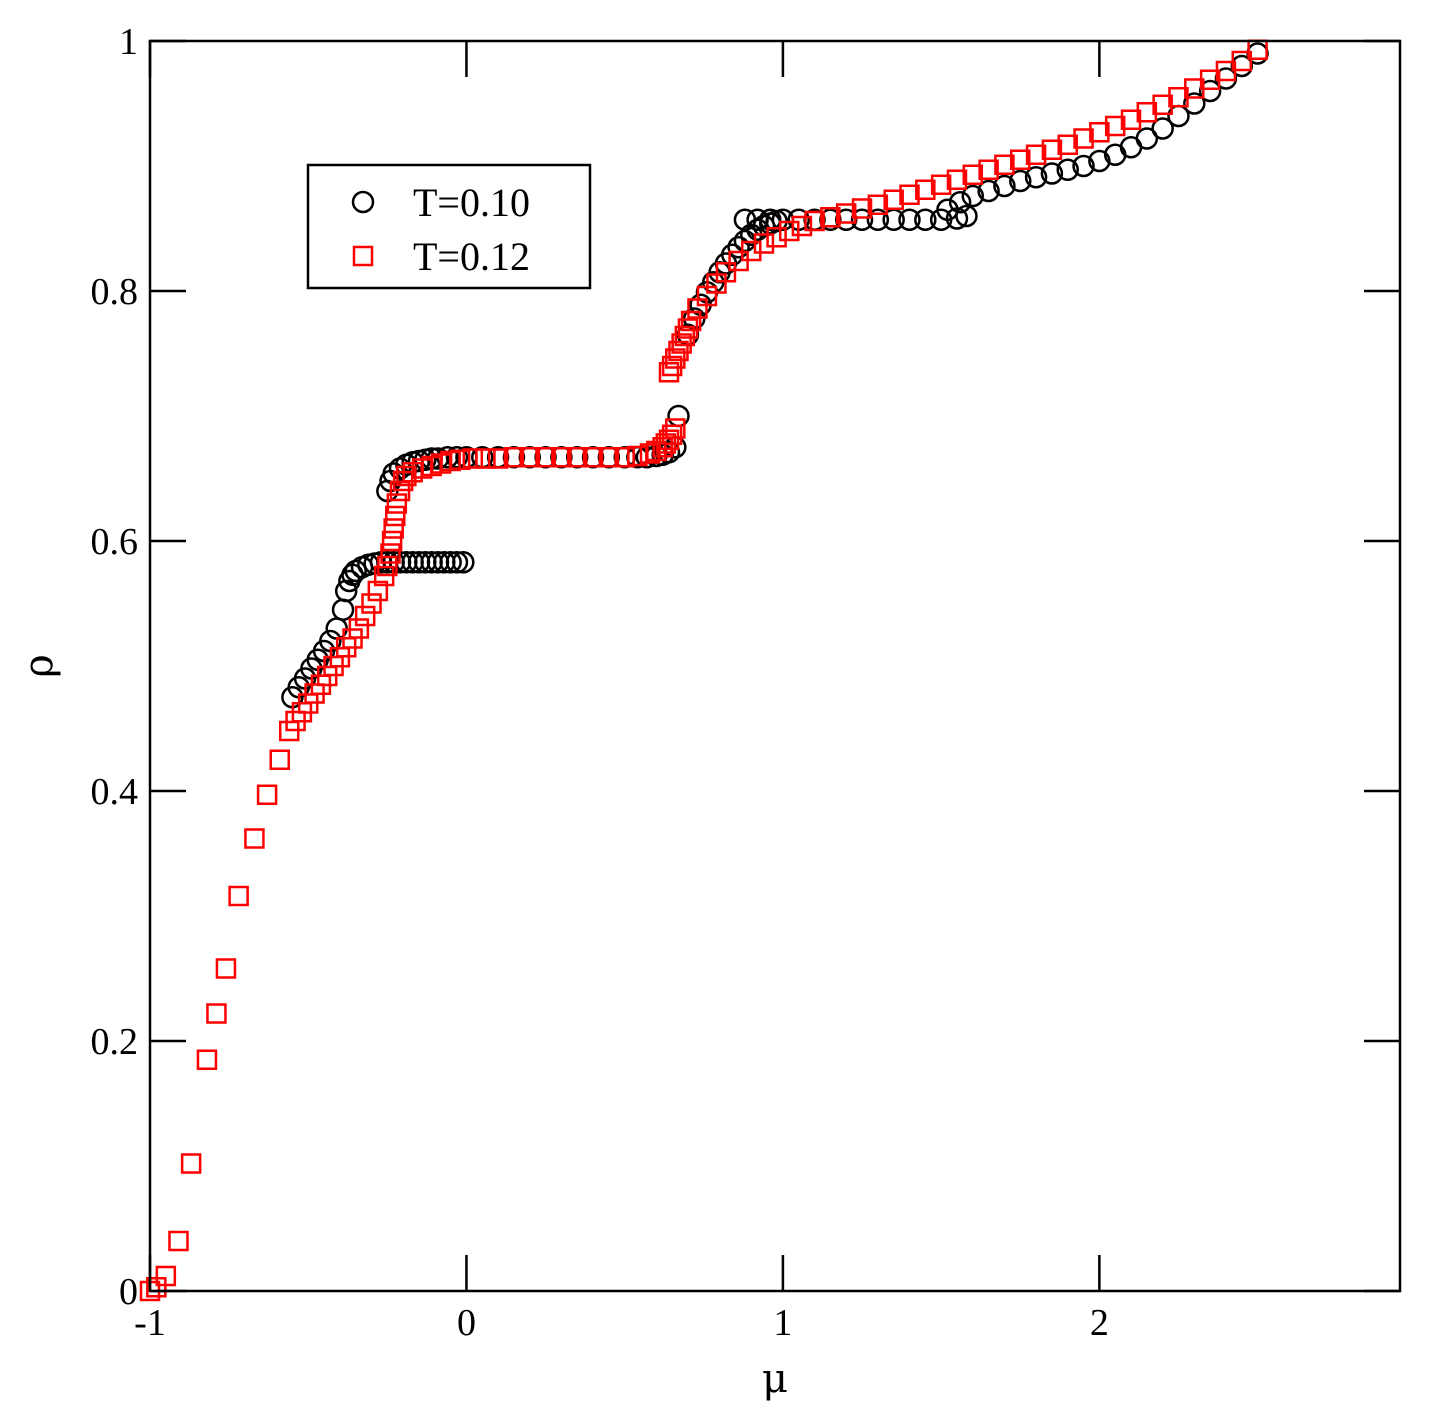 This screenshot has height=1413, width=1430. Describe the element at coordinates (363, 256) in the screenshot. I see `legend-square-marker` at that location.